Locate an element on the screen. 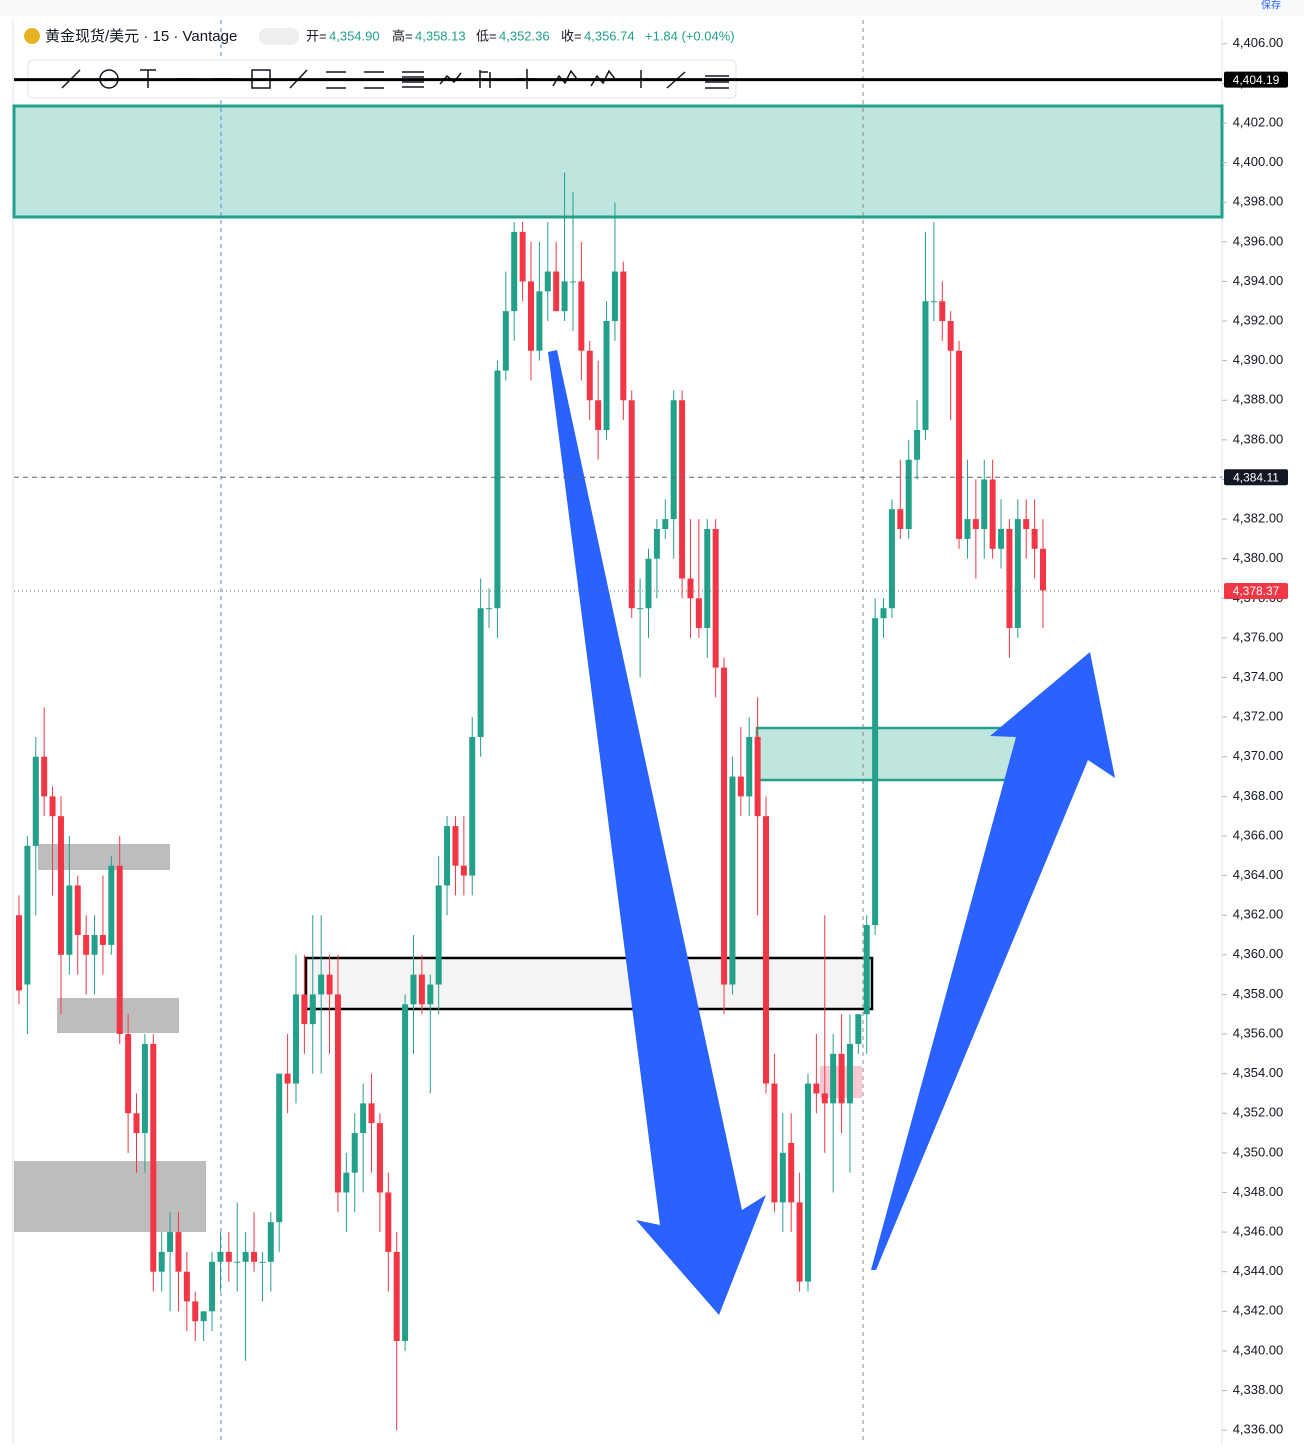 The image size is (1304, 1449). label: 开= is located at coordinates (316, 35).